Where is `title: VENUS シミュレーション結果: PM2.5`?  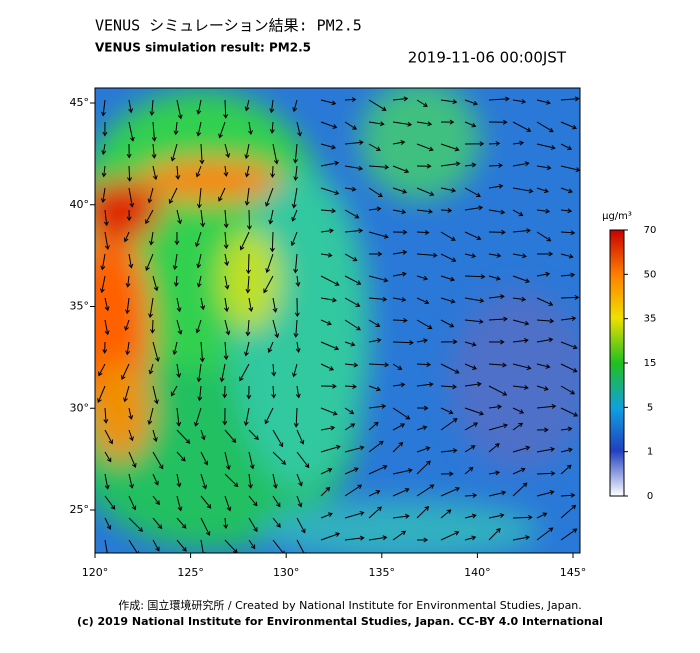 title: VENUS シミュレーション結果: PM2.5 is located at coordinates (228, 26).